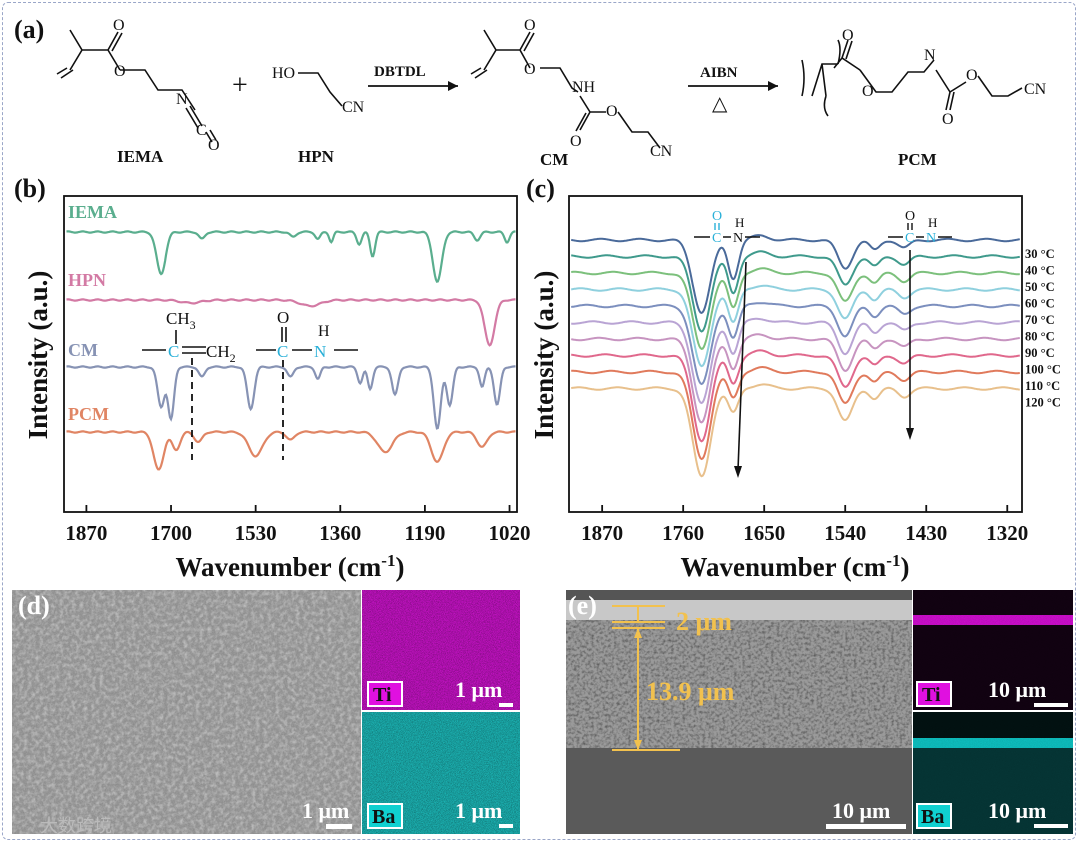 The height and width of the screenshot is (844, 1080). I want to click on x-tick-label: 1530, so click(256, 533).